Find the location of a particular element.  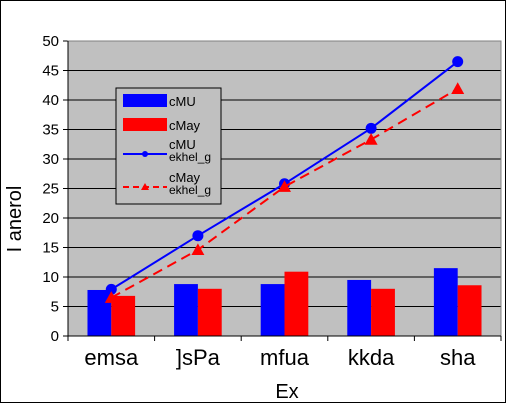

x-tick-label: emsa is located at coordinates (111, 357).